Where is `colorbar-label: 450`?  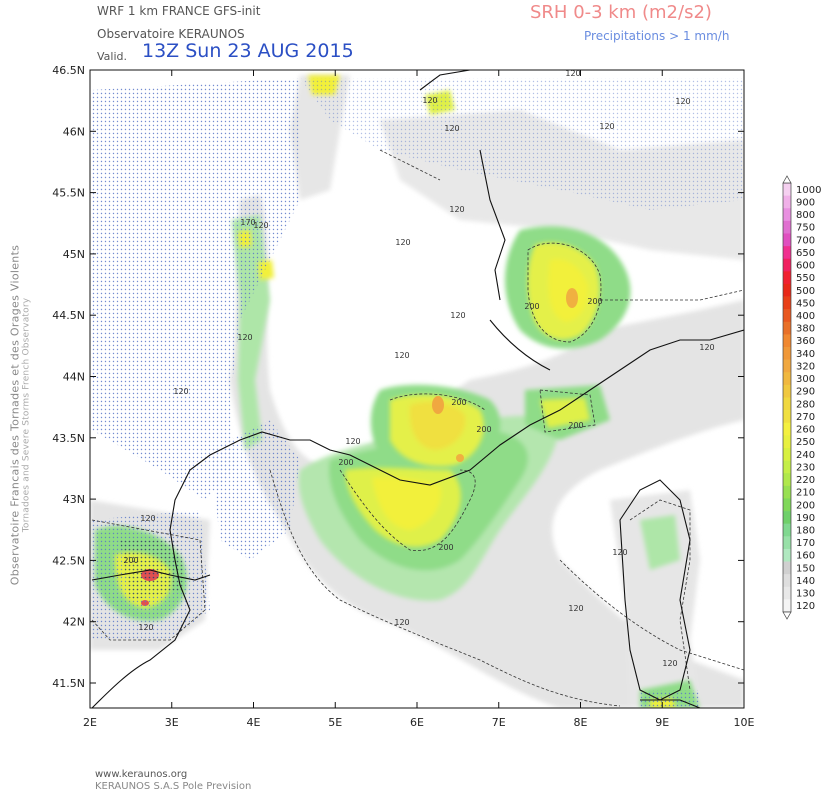 colorbar-label: 450 is located at coordinates (805, 303).